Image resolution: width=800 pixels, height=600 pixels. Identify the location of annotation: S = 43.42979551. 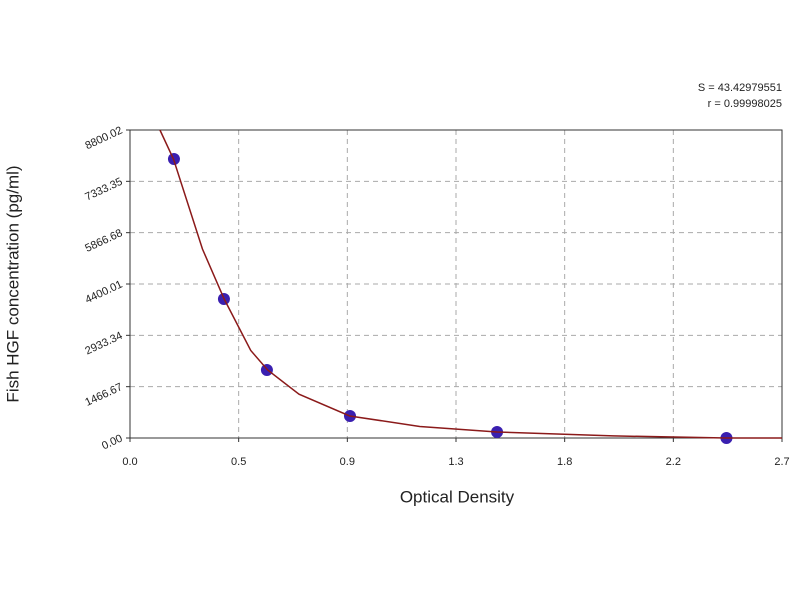
(740, 88).